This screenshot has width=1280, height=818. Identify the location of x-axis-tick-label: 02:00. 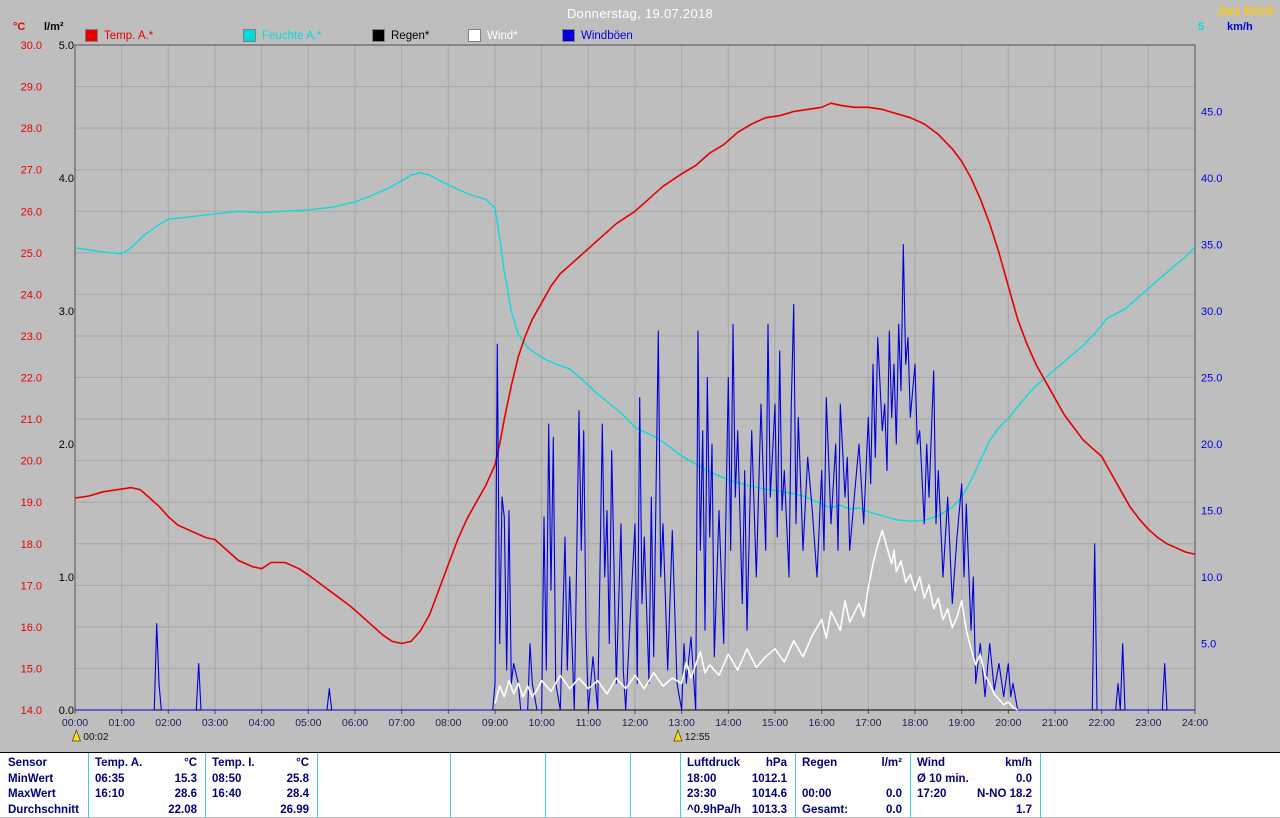
(168, 723).